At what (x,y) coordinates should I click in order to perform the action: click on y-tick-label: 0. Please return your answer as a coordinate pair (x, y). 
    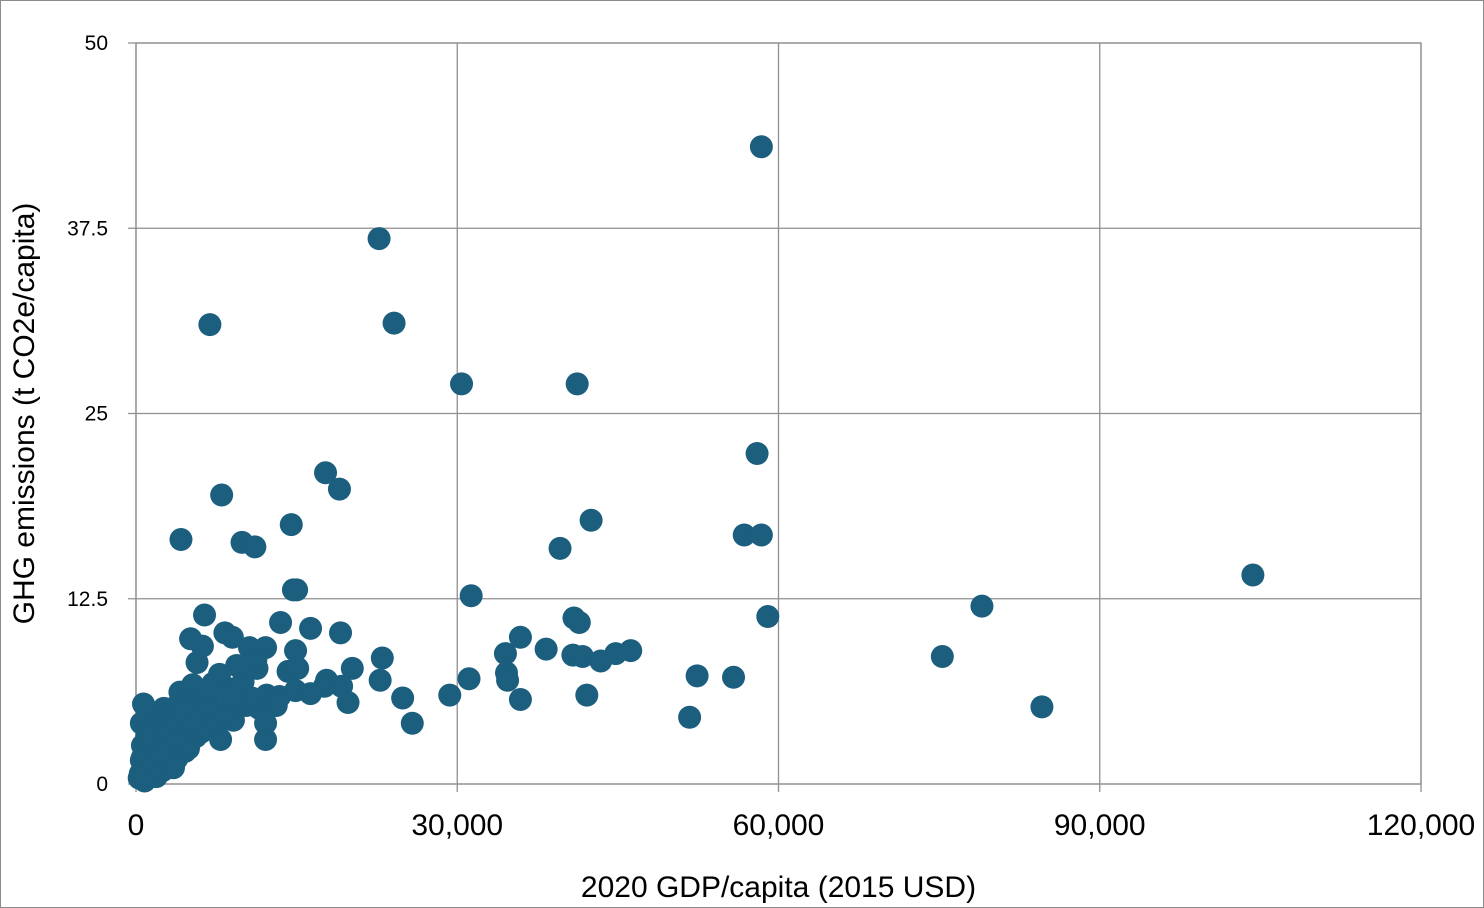
    Looking at the image, I should click on (102, 784).